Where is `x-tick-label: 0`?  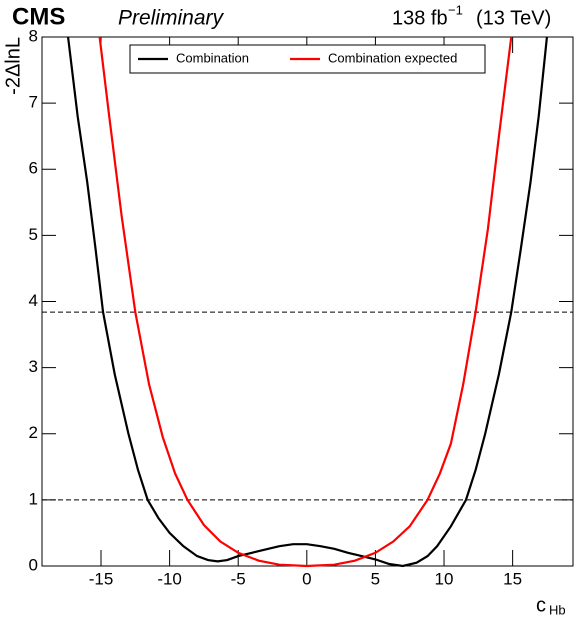 x-tick-label: 0 is located at coordinates (306, 578).